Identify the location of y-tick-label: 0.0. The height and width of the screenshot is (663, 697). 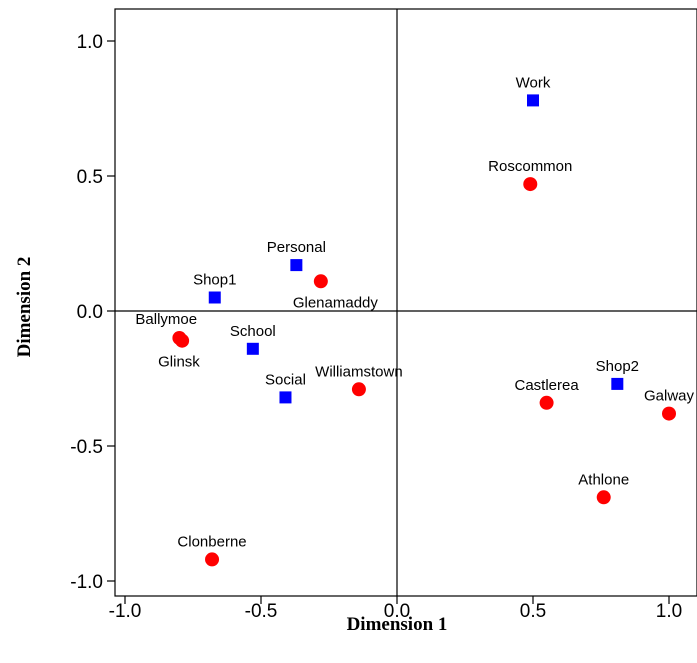
(90, 312).